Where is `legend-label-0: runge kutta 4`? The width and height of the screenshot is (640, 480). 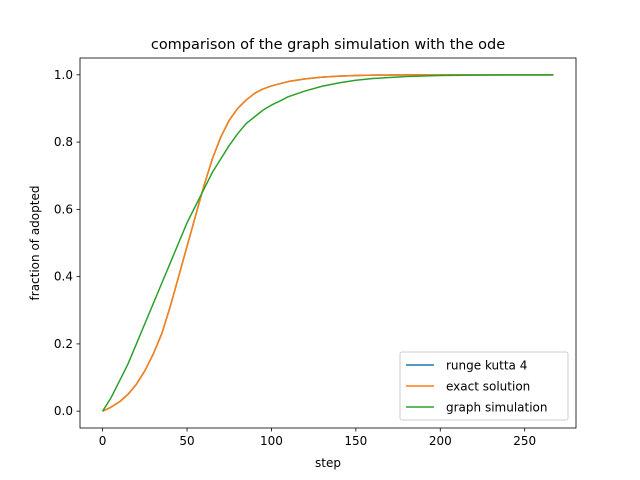 legend-label-0: runge kutta 4 is located at coordinates (486, 366).